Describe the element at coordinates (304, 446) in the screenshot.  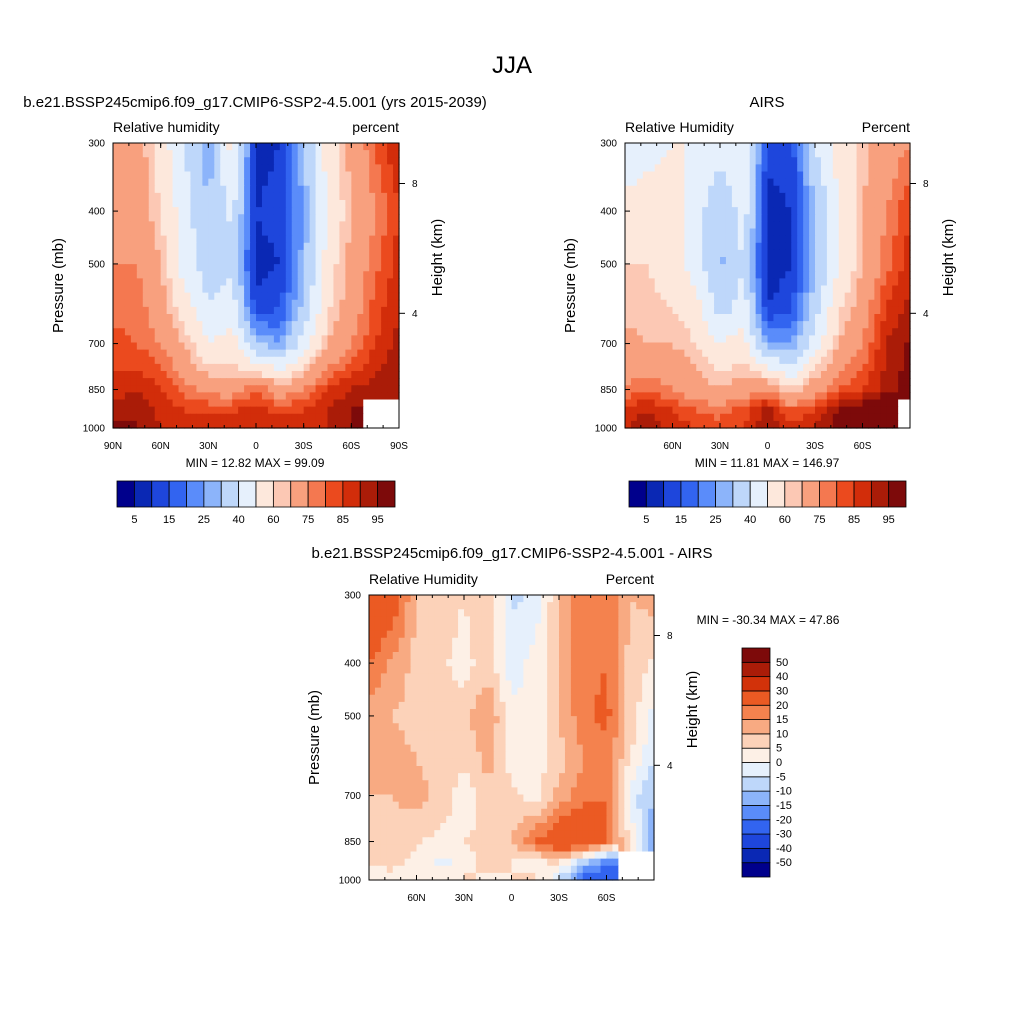
I see `x-tick-label: 30S` at that location.